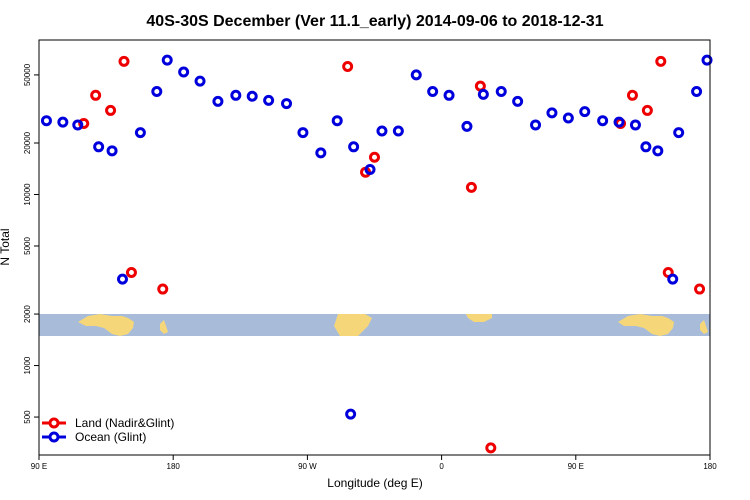 The image size is (750, 500). What do you see at coordinates (374, 463) in the screenshot?
I see `x-axis: 90 E 180 90 W 0 90 E 180` at bounding box center [374, 463].